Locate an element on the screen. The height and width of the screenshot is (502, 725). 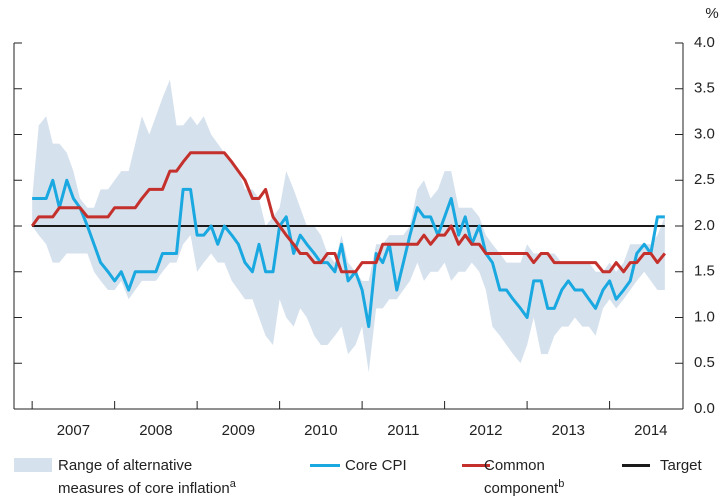
x-tick-label: 2008 is located at coordinates (155, 430).